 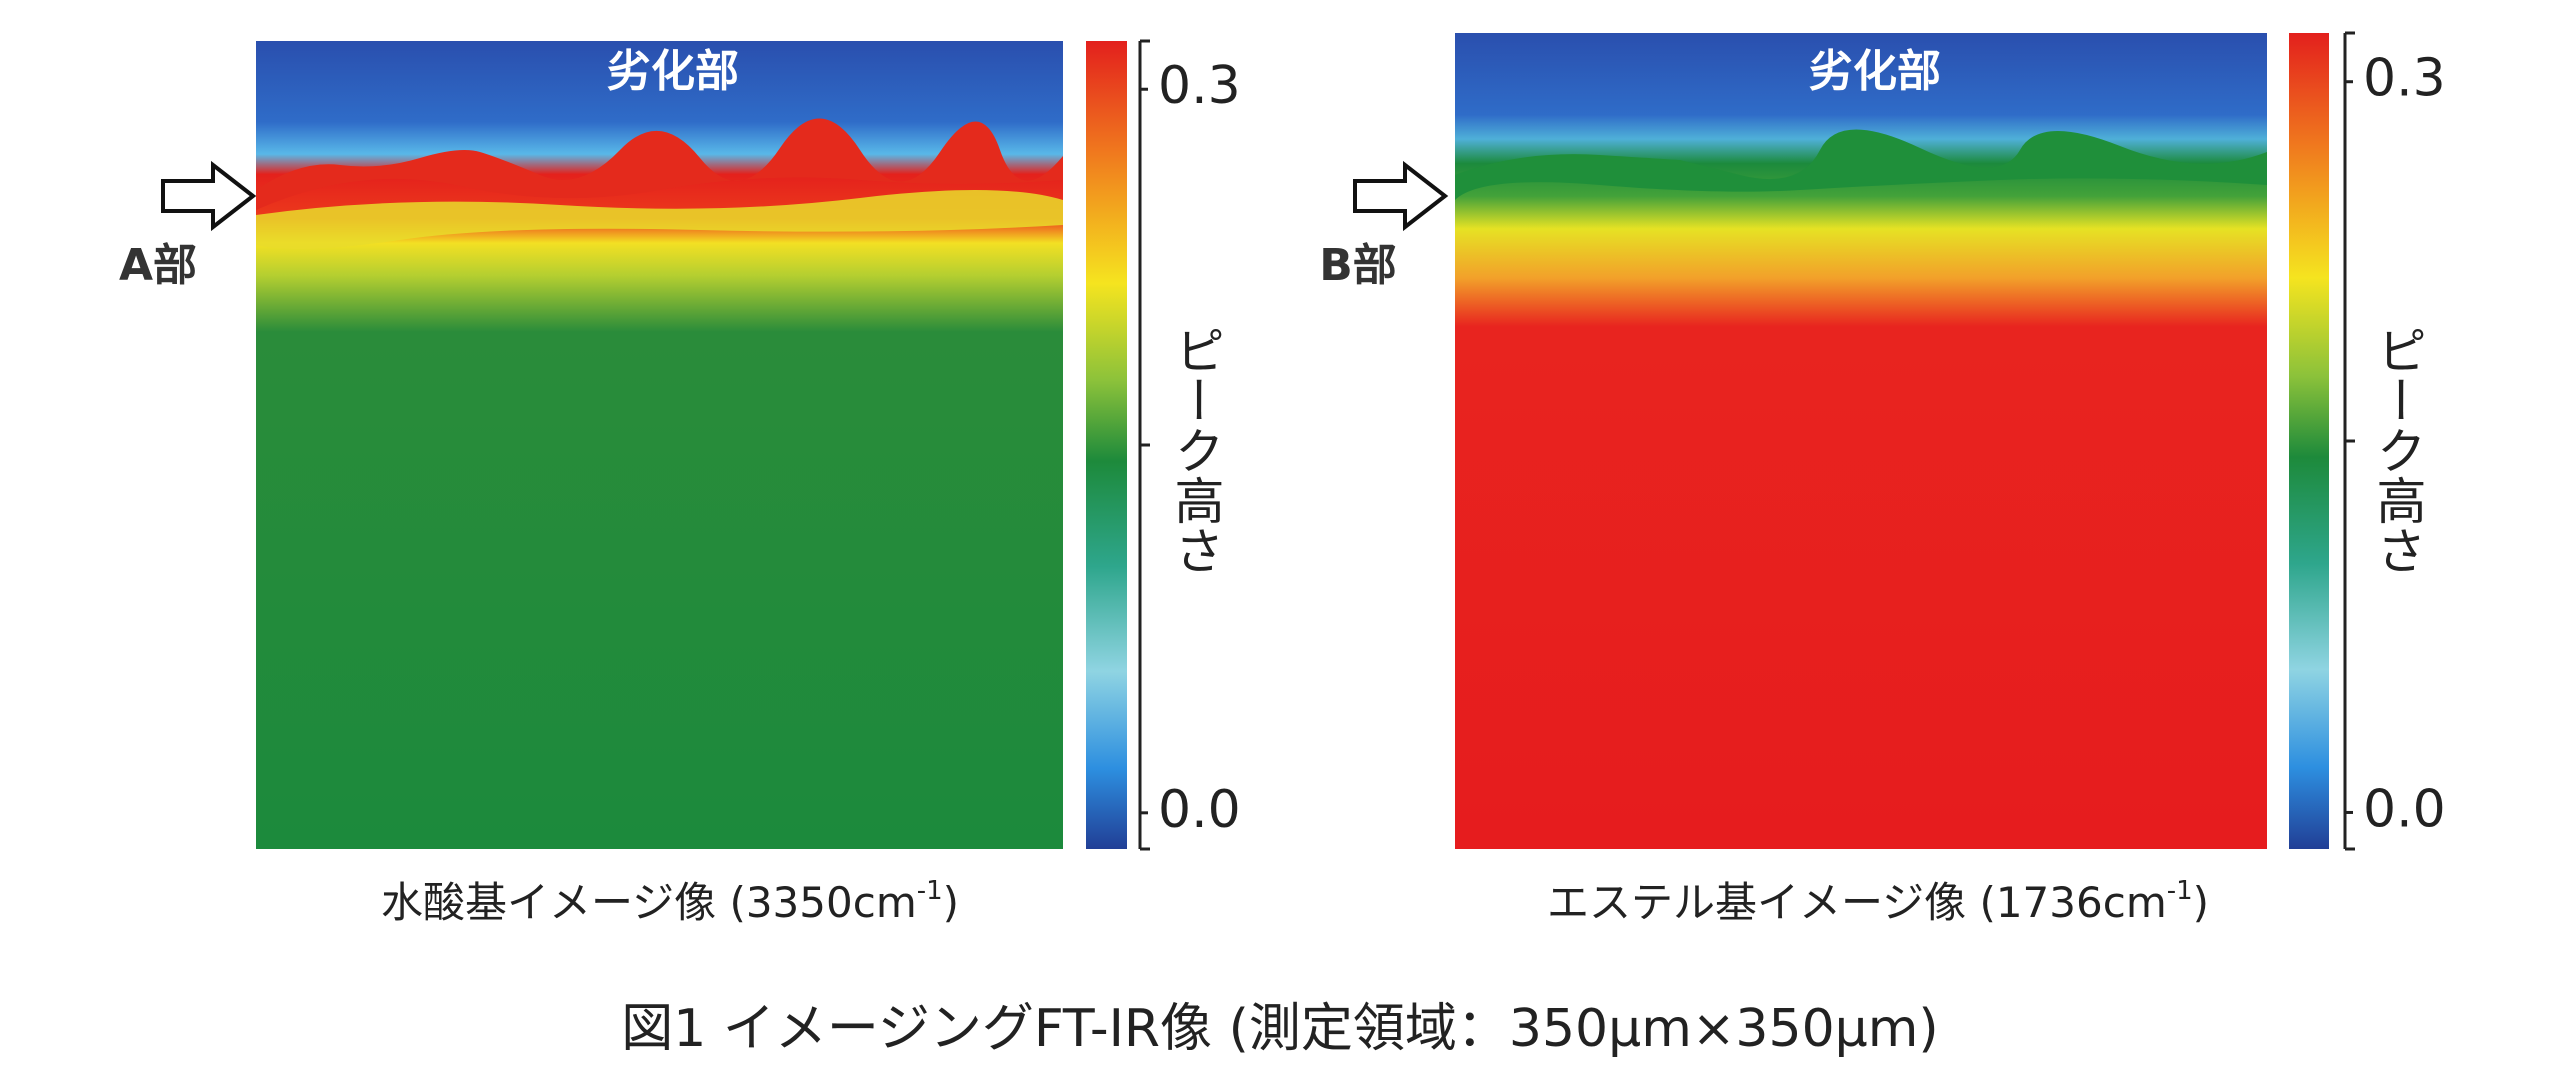 What do you see at coordinates (649, 902) in the screenshot?
I see `caption-text: 水酸基イメージ像 (3350cm` at bounding box center [649, 902].